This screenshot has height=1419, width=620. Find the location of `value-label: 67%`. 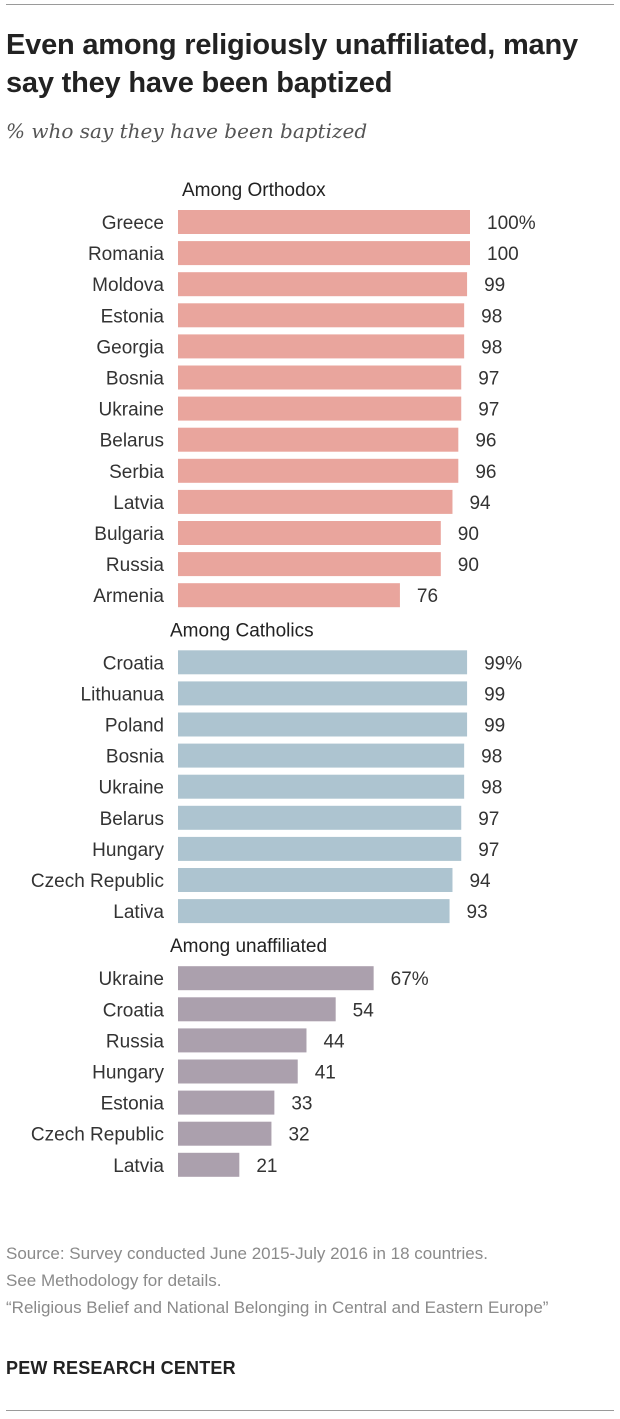

value-label: 67% is located at coordinates (410, 979).